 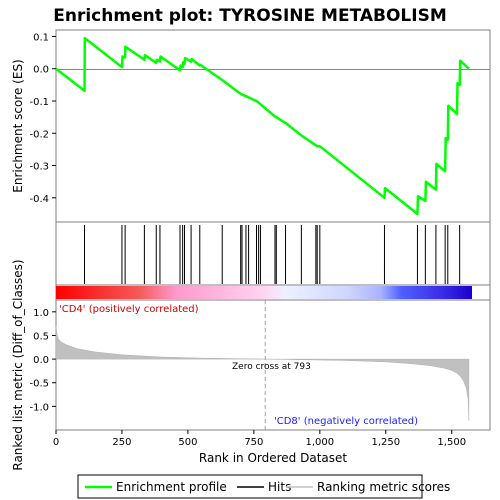 What do you see at coordinates (187, 442) in the screenshot?
I see `x-tick-label: 500` at bounding box center [187, 442].